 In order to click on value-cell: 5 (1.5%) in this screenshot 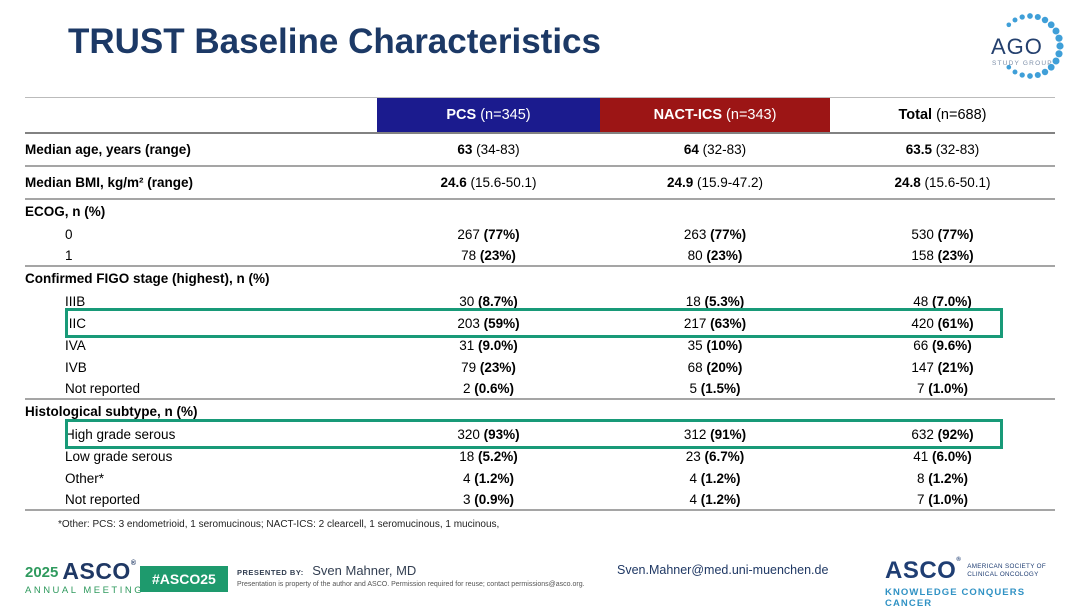, I will do `click(715, 388)`.